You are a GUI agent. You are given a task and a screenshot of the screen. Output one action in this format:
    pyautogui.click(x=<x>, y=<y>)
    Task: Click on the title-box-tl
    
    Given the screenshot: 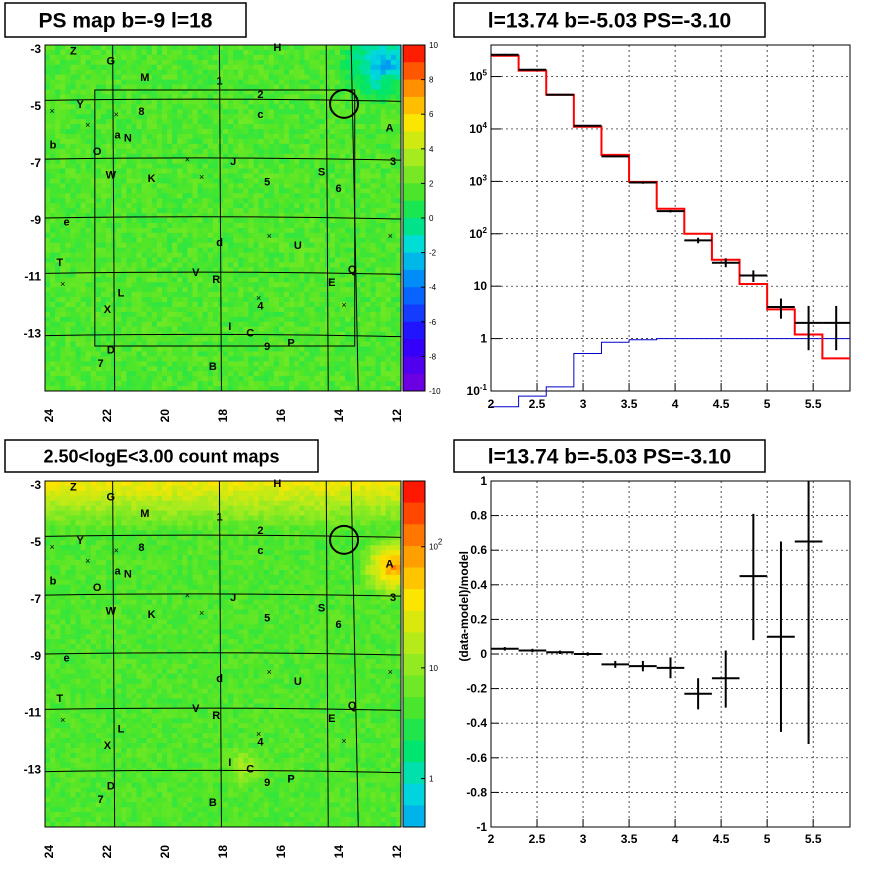 What is the action you would take?
    pyautogui.click(x=125, y=20)
    